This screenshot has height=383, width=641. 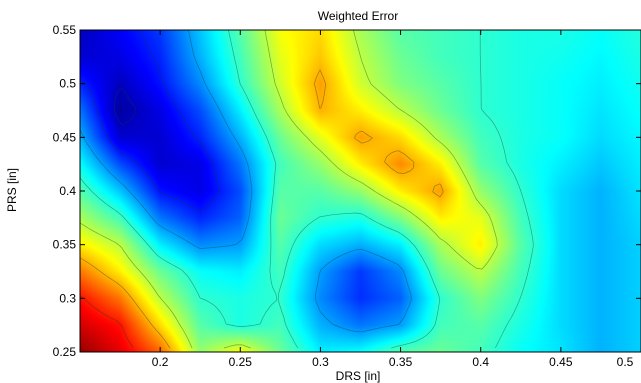 I want to click on x-tick-label: 0.5, so click(x=625, y=362).